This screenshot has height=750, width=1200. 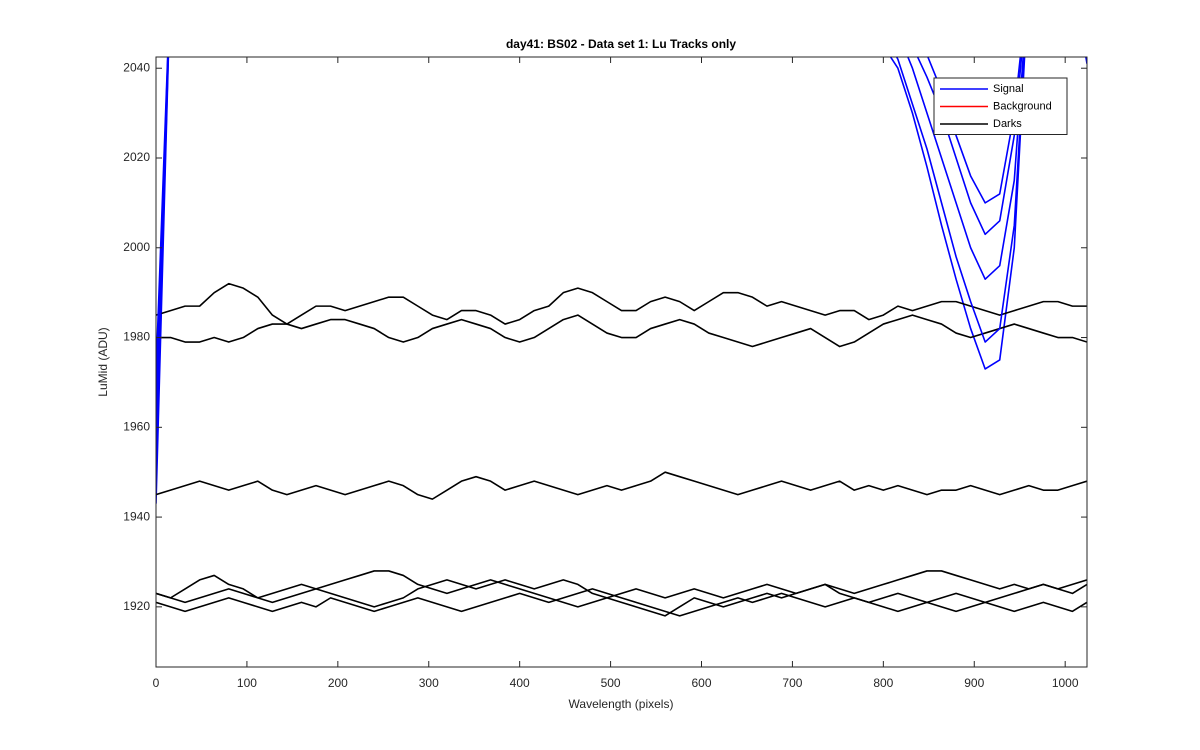 What do you see at coordinates (611, 683) in the screenshot?
I see `x-tick-label: 500` at bounding box center [611, 683].